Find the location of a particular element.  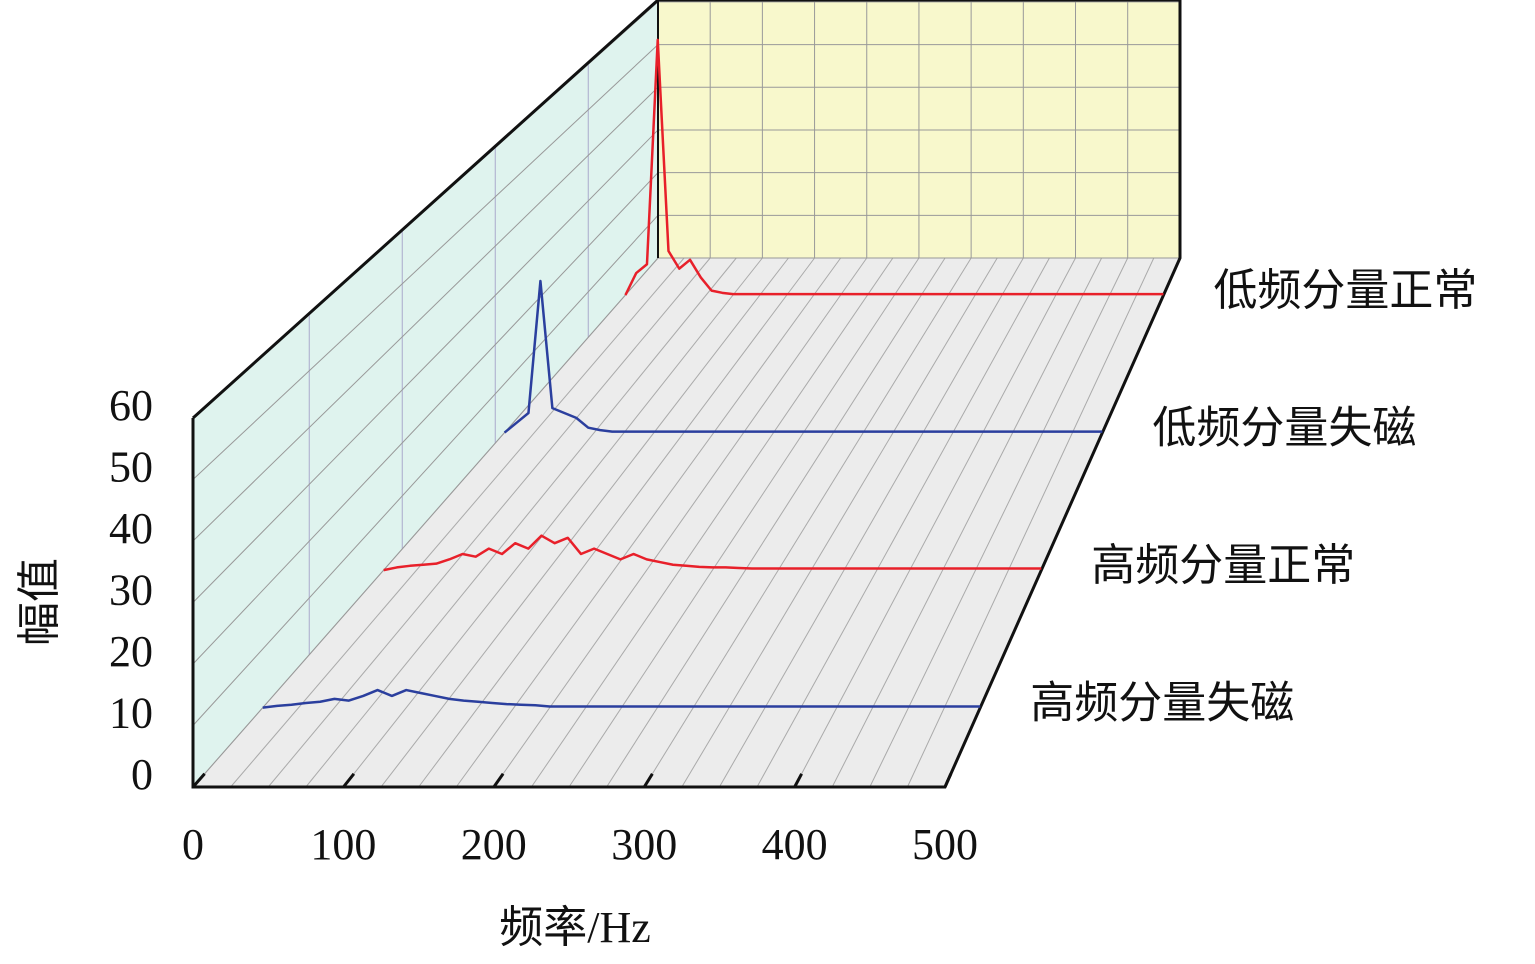

y-tick-label: 20 is located at coordinates (131, 651).